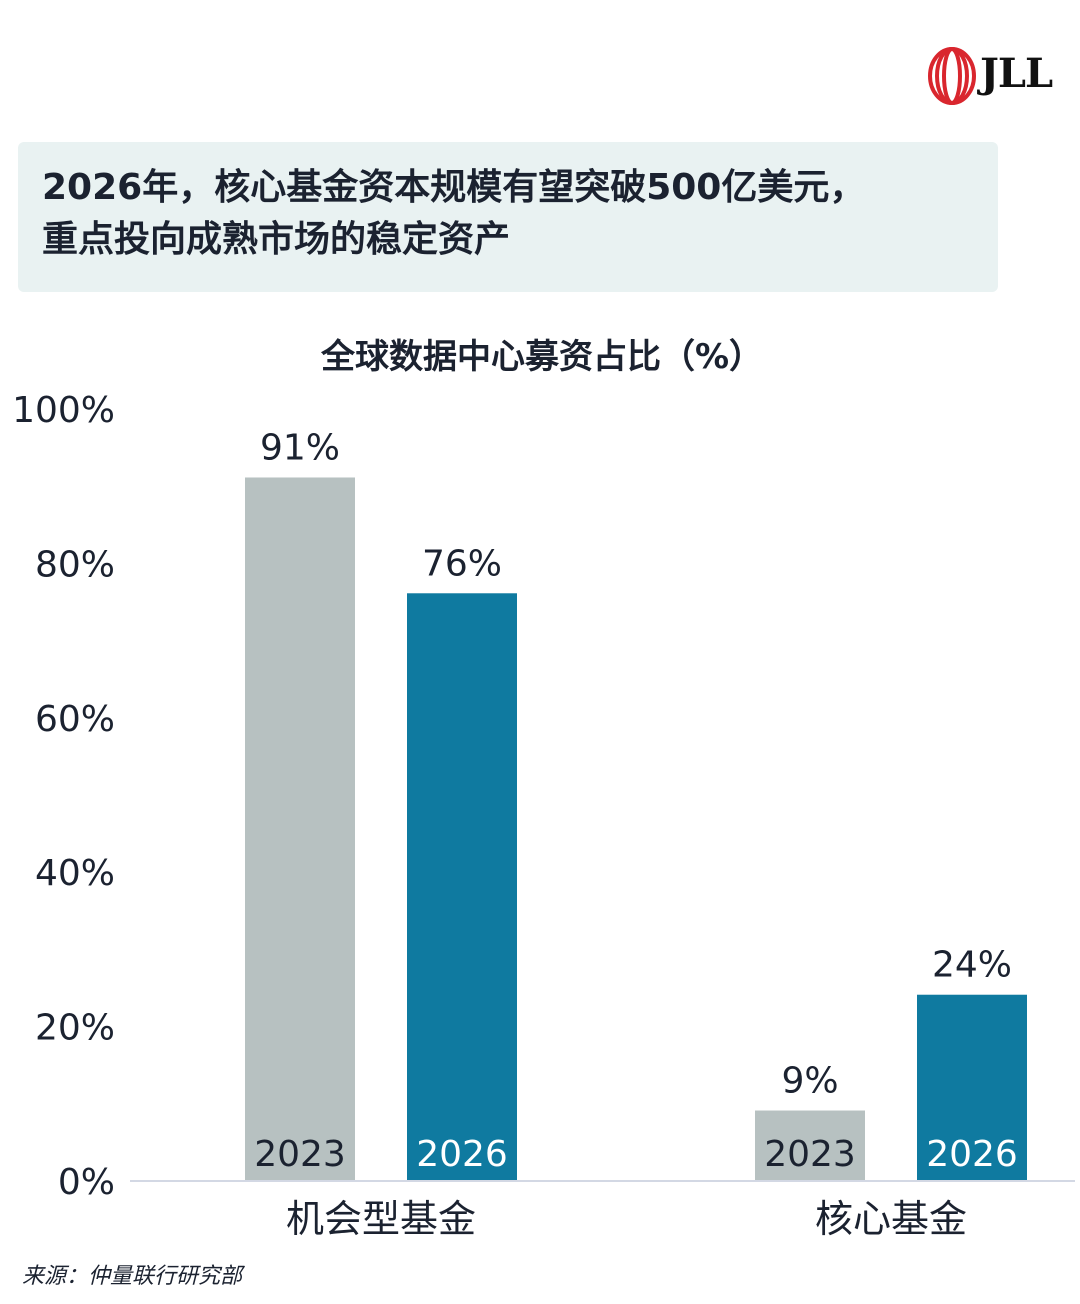  Describe the element at coordinates (381, 1219) in the screenshot. I see `category-label: 机会型基金` at that location.